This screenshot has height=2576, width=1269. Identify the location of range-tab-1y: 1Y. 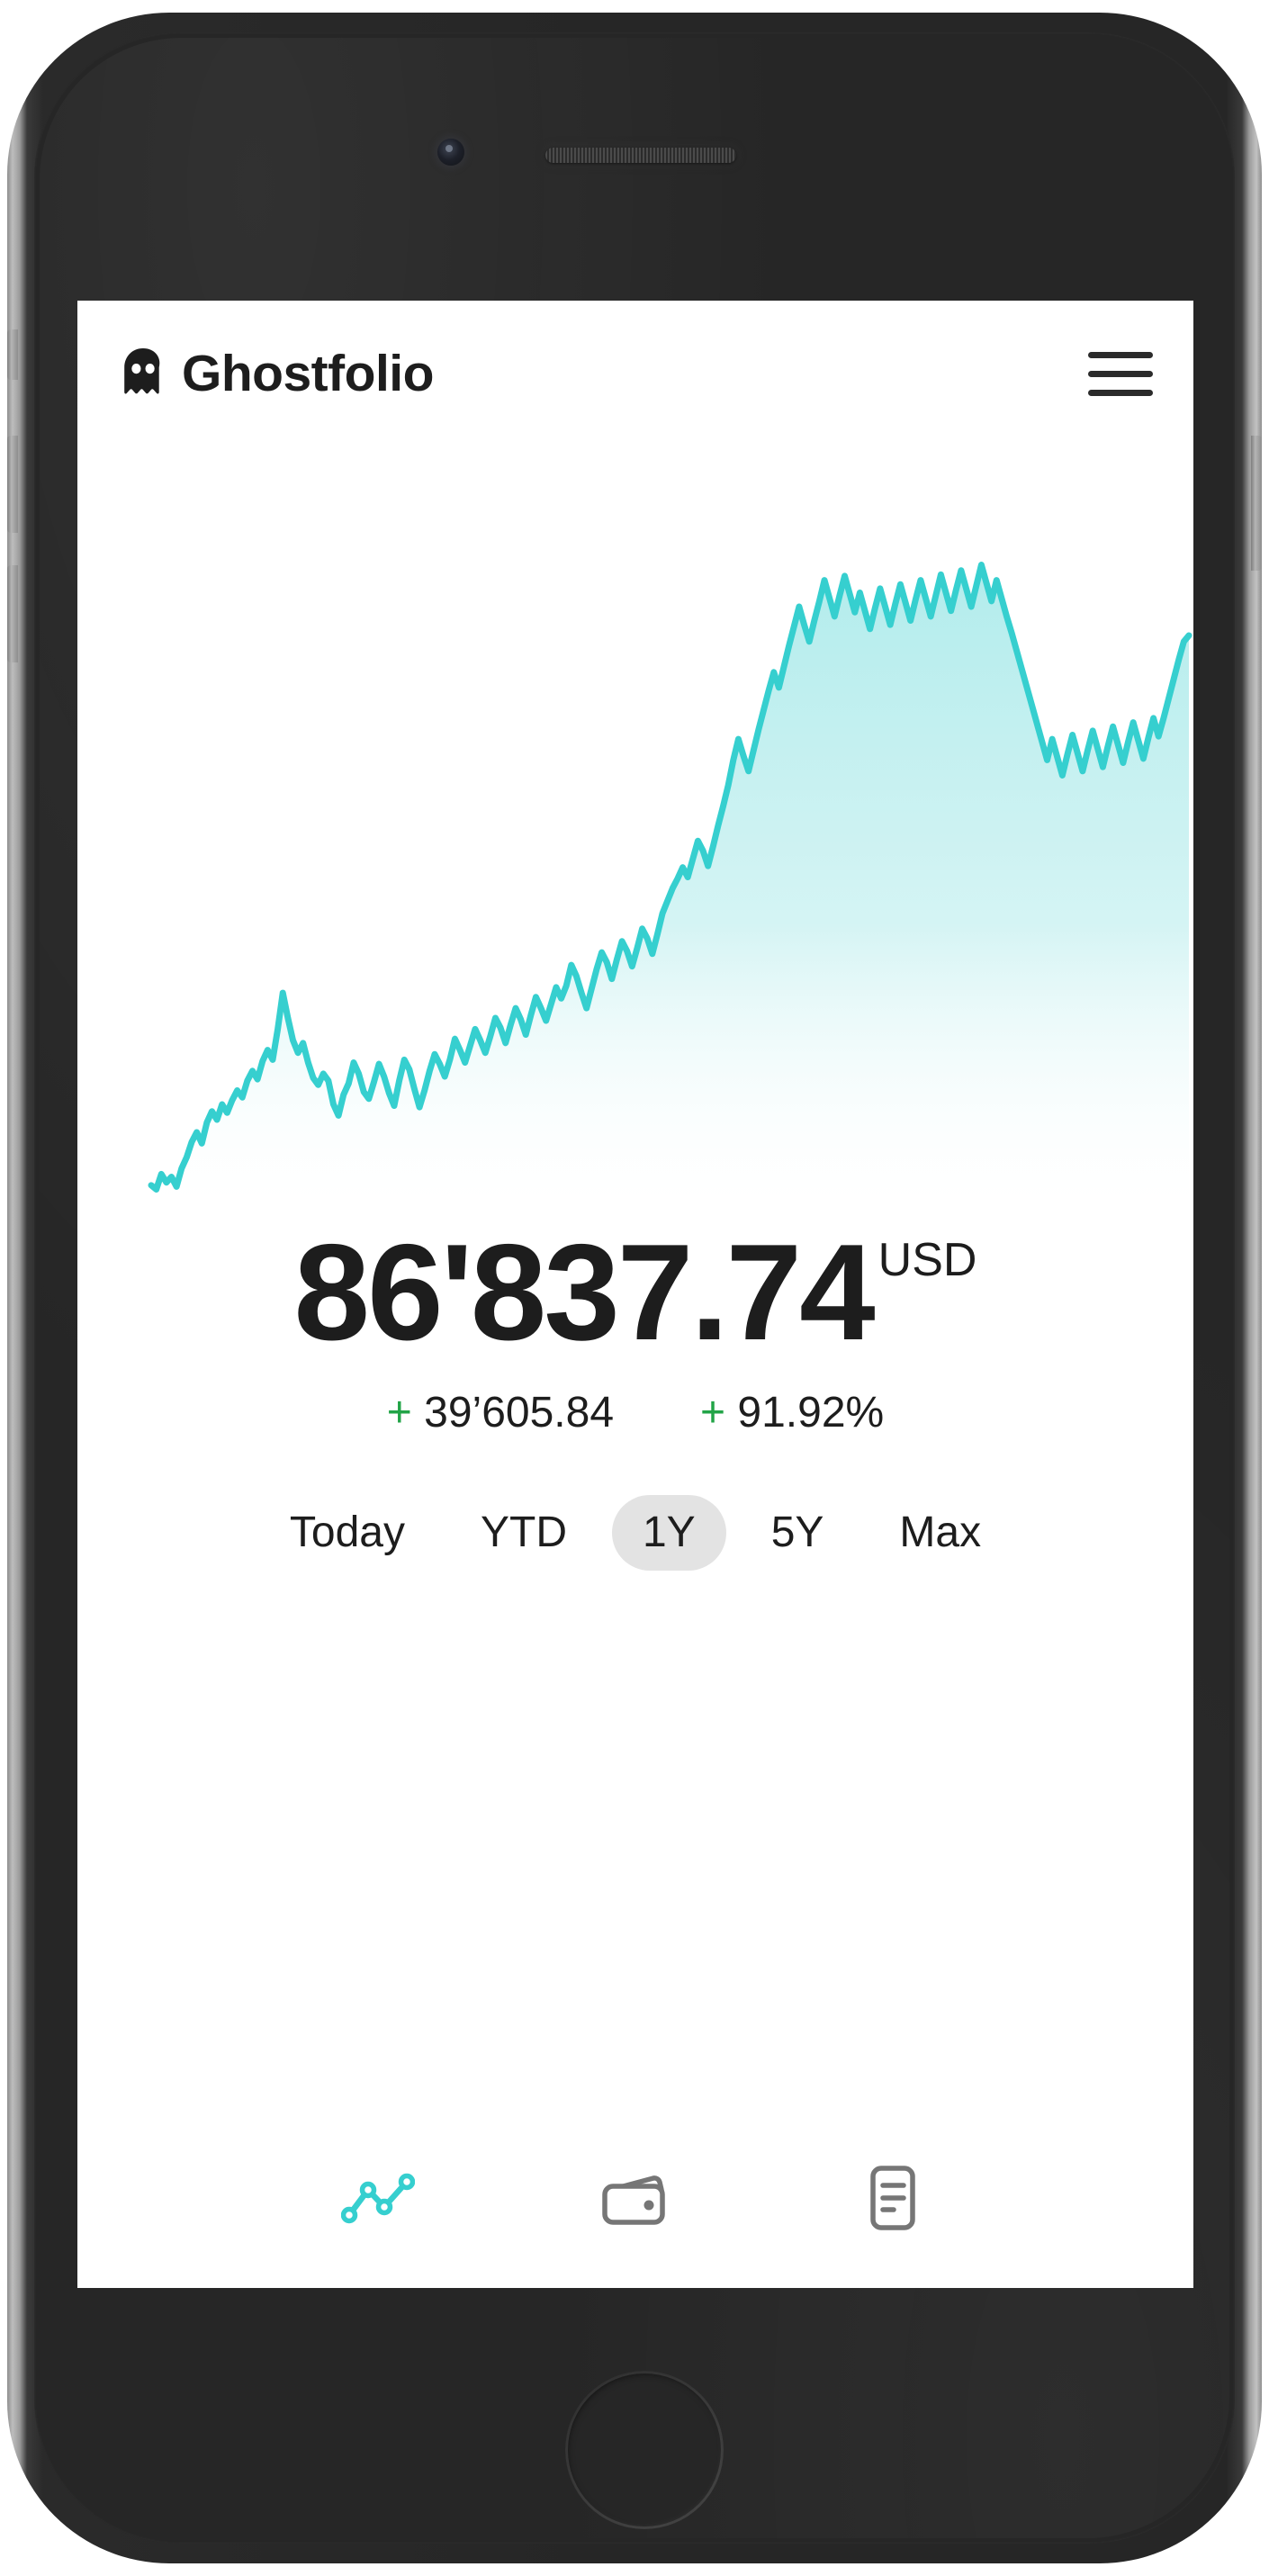
(669, 1533).